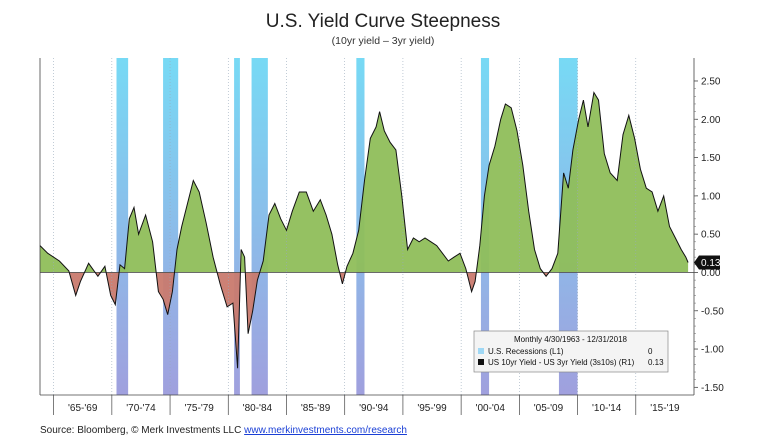  I want to click on x-tick-label: '85-'89, so click(316, 408).